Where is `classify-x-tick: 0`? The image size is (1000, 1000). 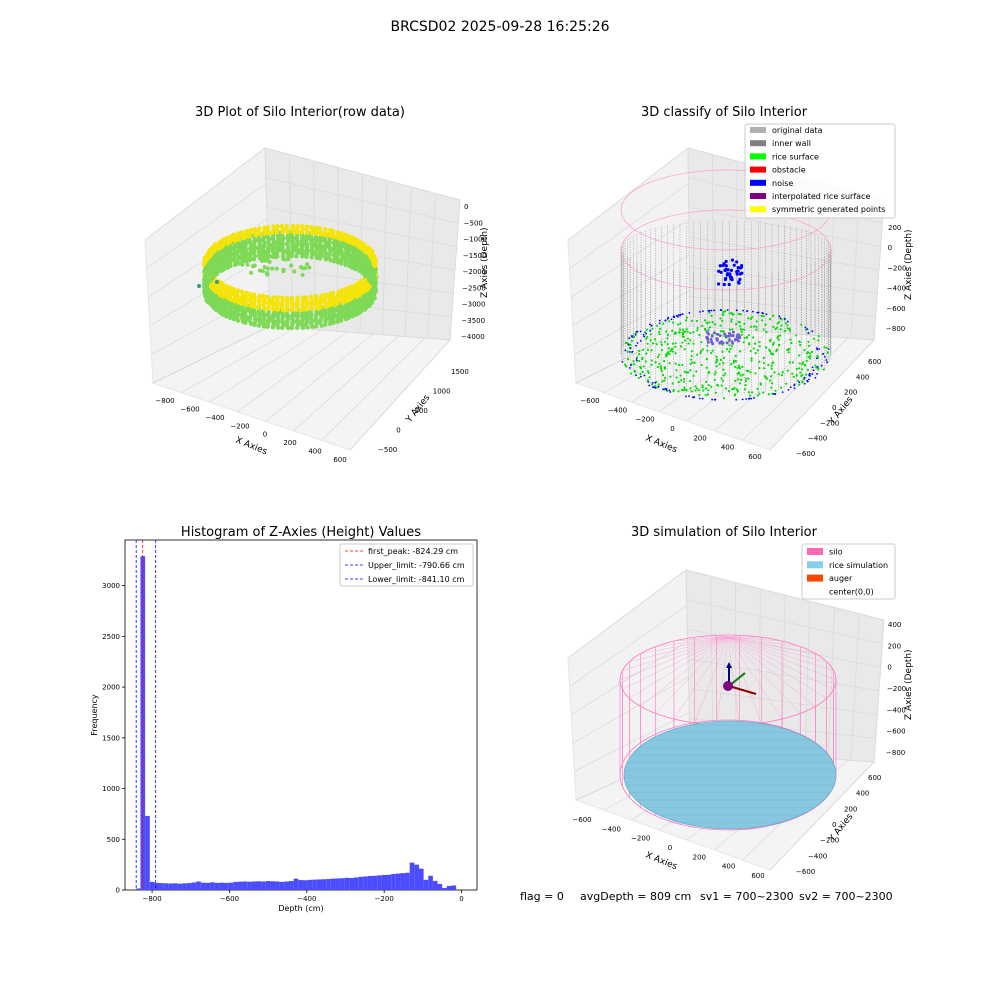 classify-x-tick: 0 is located at coordinates (672, 429).